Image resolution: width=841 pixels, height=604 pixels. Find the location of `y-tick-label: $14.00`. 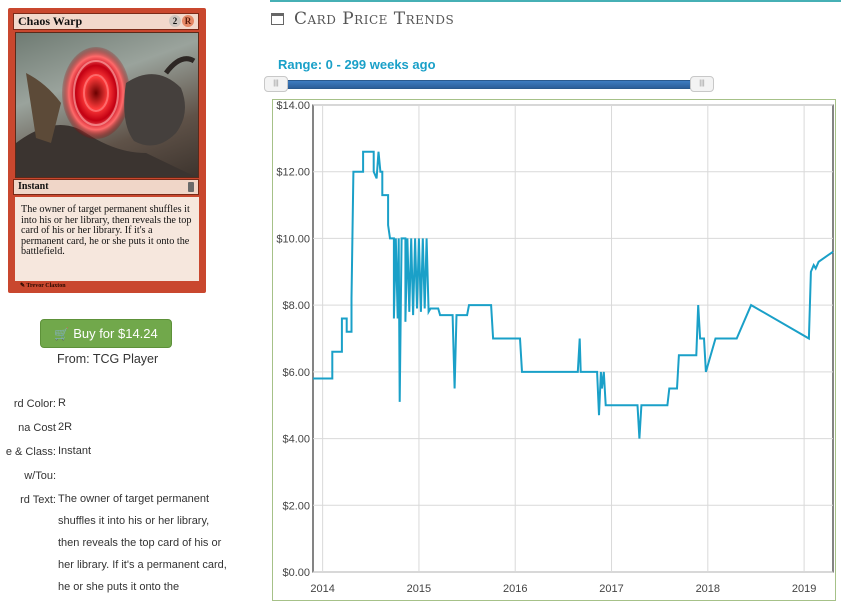

y-tick-label: $14.00 is located at coordinates (293, 106).